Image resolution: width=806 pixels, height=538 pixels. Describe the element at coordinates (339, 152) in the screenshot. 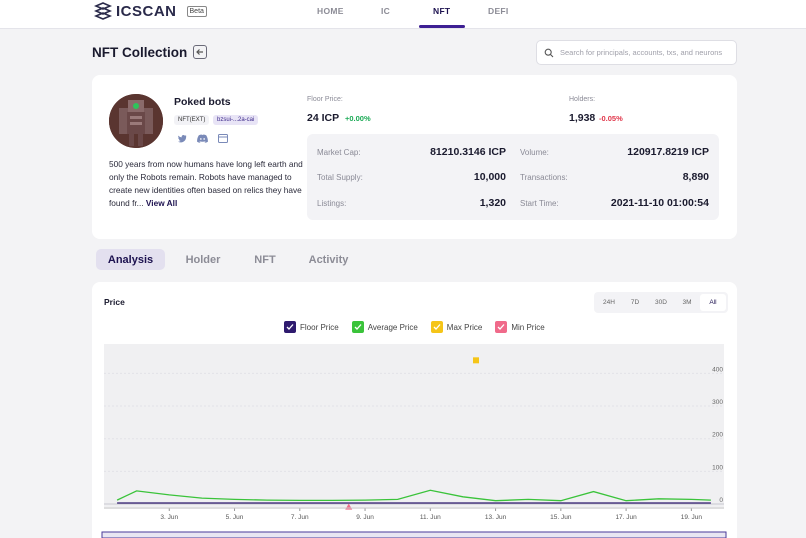

I see `market-cap-label: Market Cap:` at that location.